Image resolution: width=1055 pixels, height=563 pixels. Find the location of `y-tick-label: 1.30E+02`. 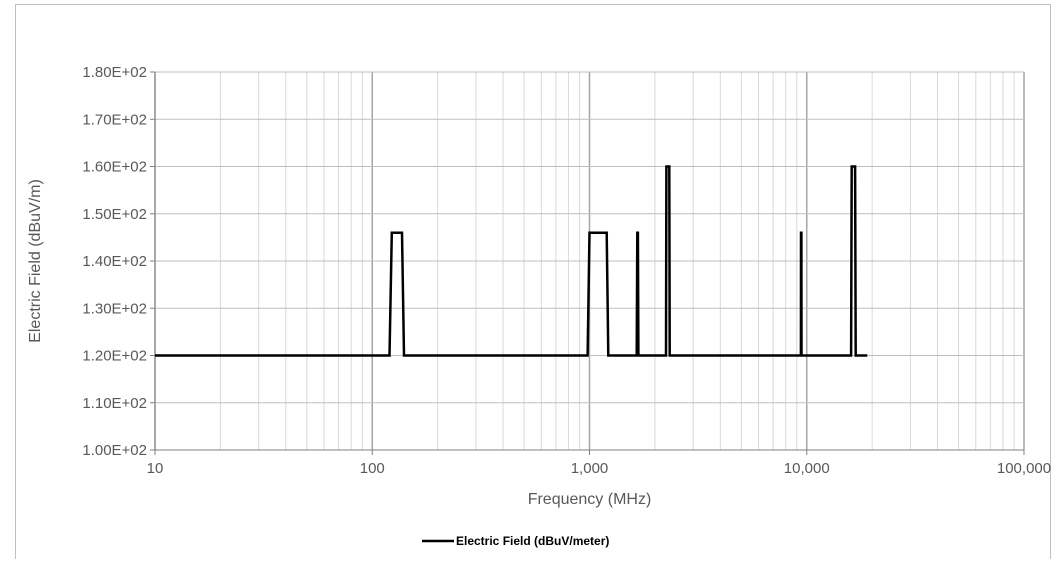

y-tick-label: 1.30E+02 is located at coordinates (114, 308).